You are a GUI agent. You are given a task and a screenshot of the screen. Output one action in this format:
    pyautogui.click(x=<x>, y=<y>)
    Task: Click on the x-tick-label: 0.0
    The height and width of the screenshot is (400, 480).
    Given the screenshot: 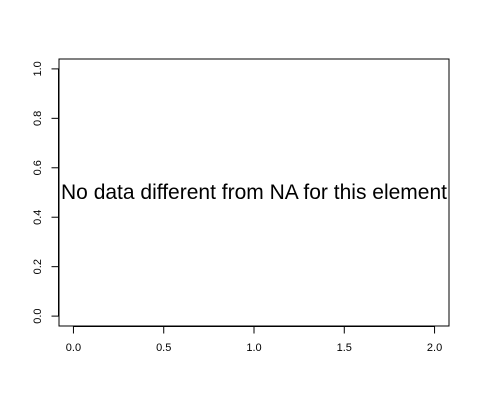 What is the action you would take?
    pyautogui.click(x=73, y=348)
    